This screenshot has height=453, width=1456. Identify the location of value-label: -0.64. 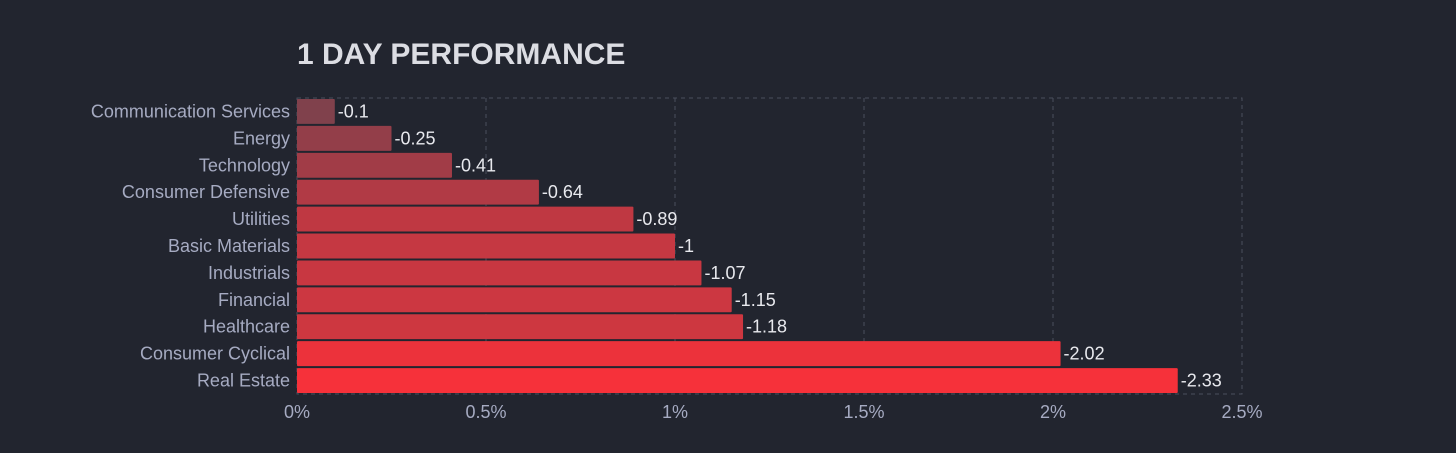
(562, 192).